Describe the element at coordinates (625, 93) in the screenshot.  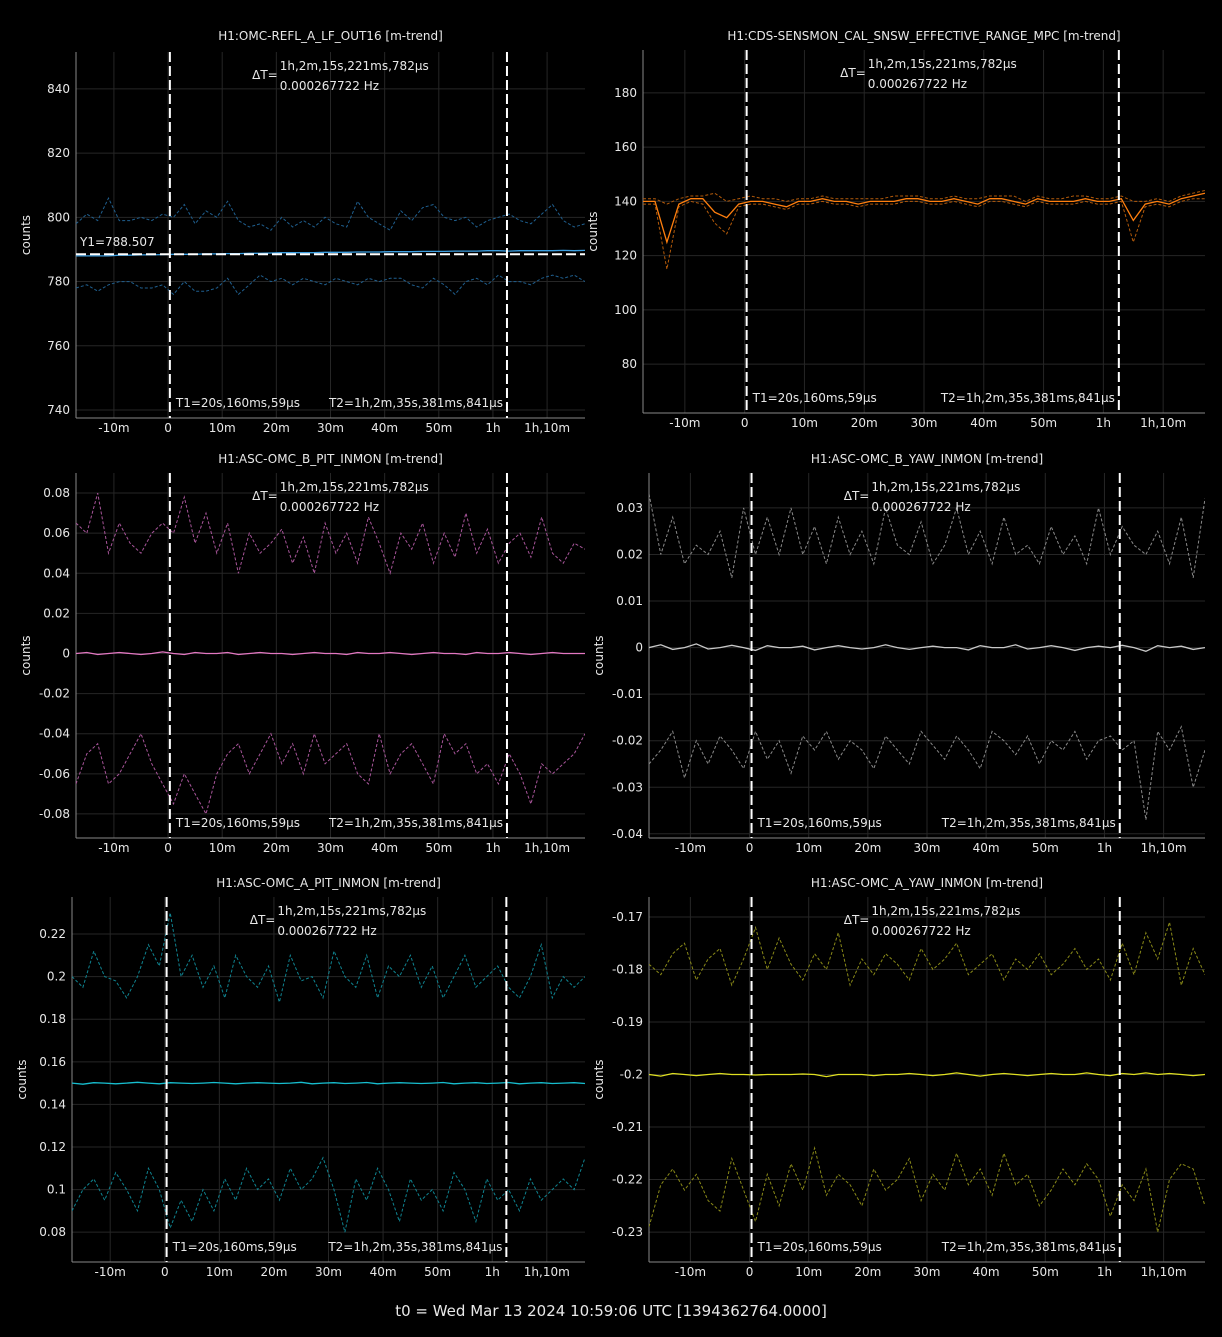
I see `y-tick-label: 180` at that location.